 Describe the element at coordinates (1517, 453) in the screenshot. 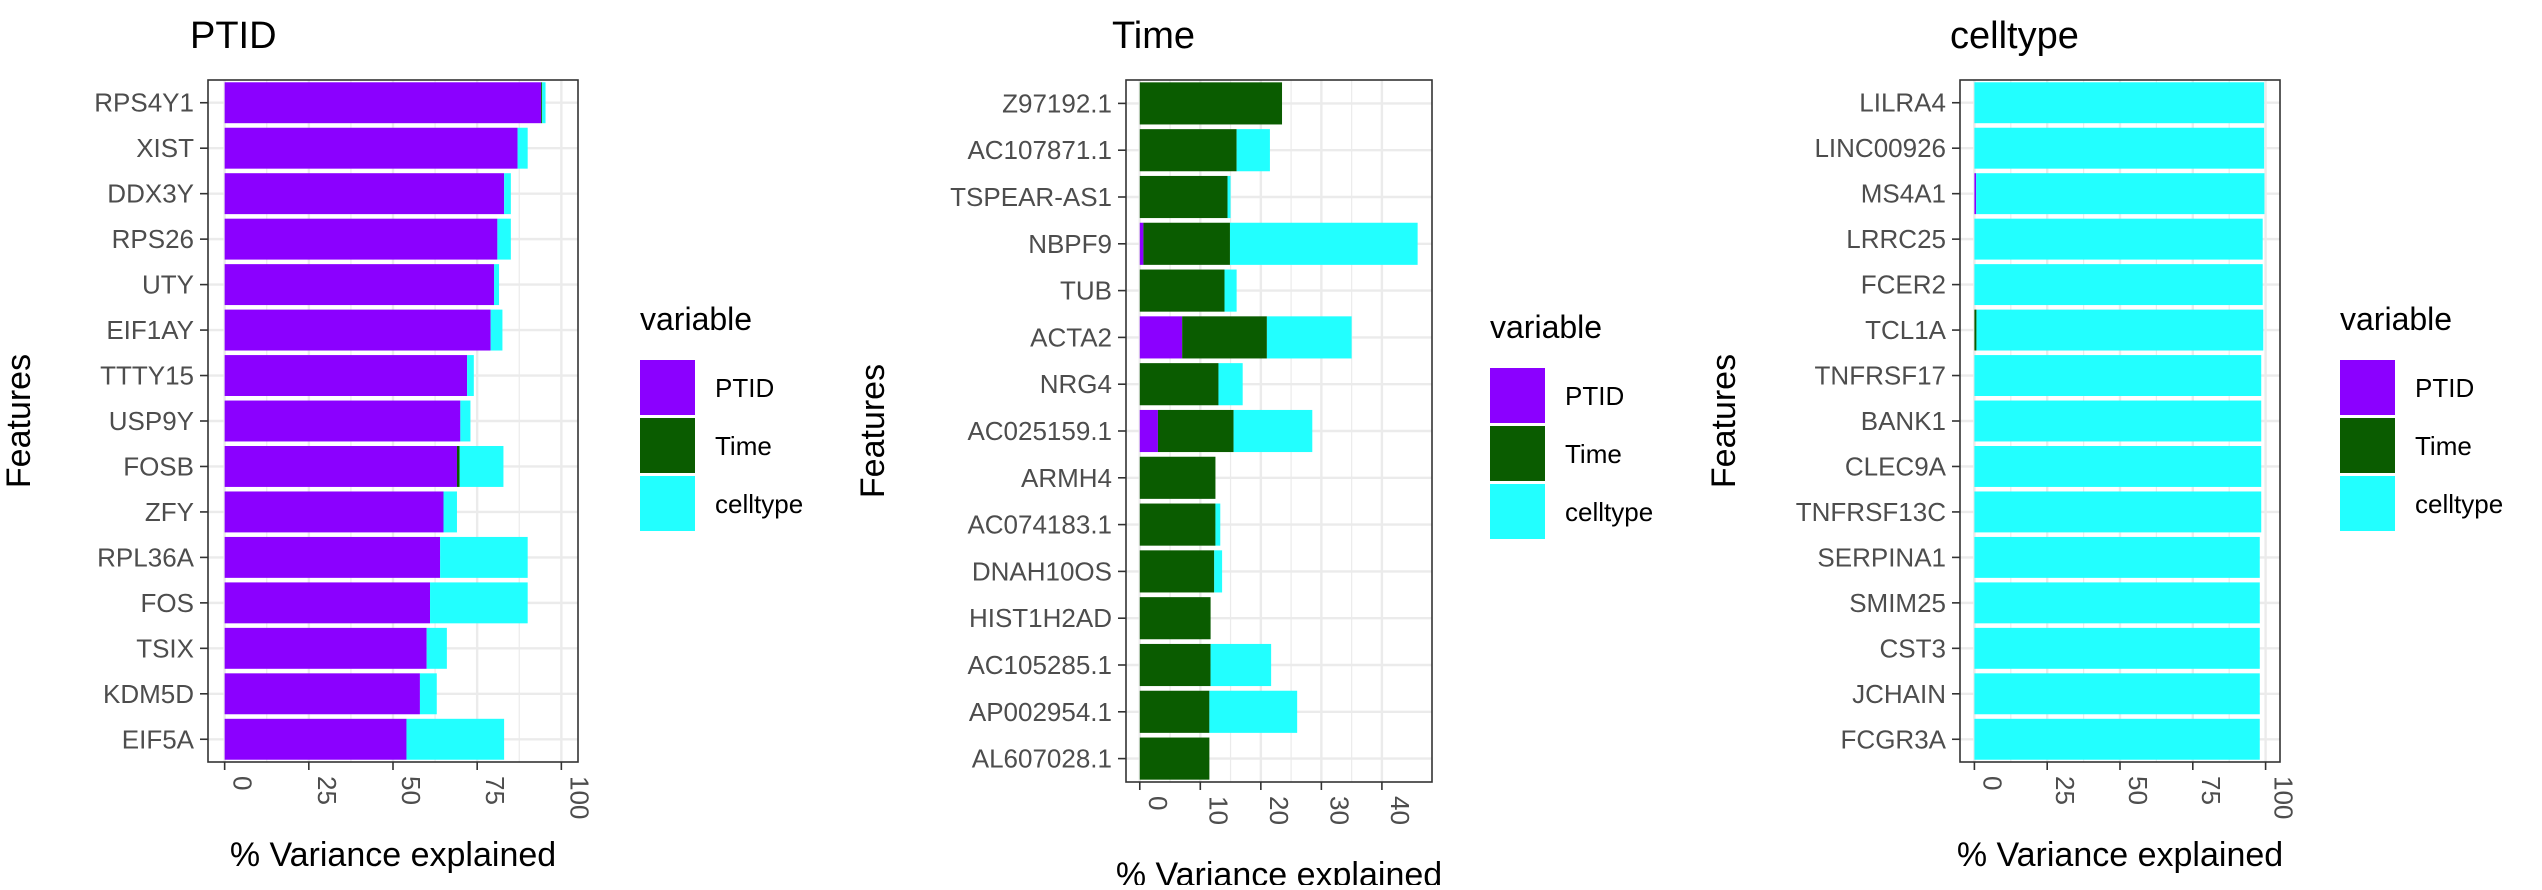

I see `panel-2-legend-key-time` at that location.